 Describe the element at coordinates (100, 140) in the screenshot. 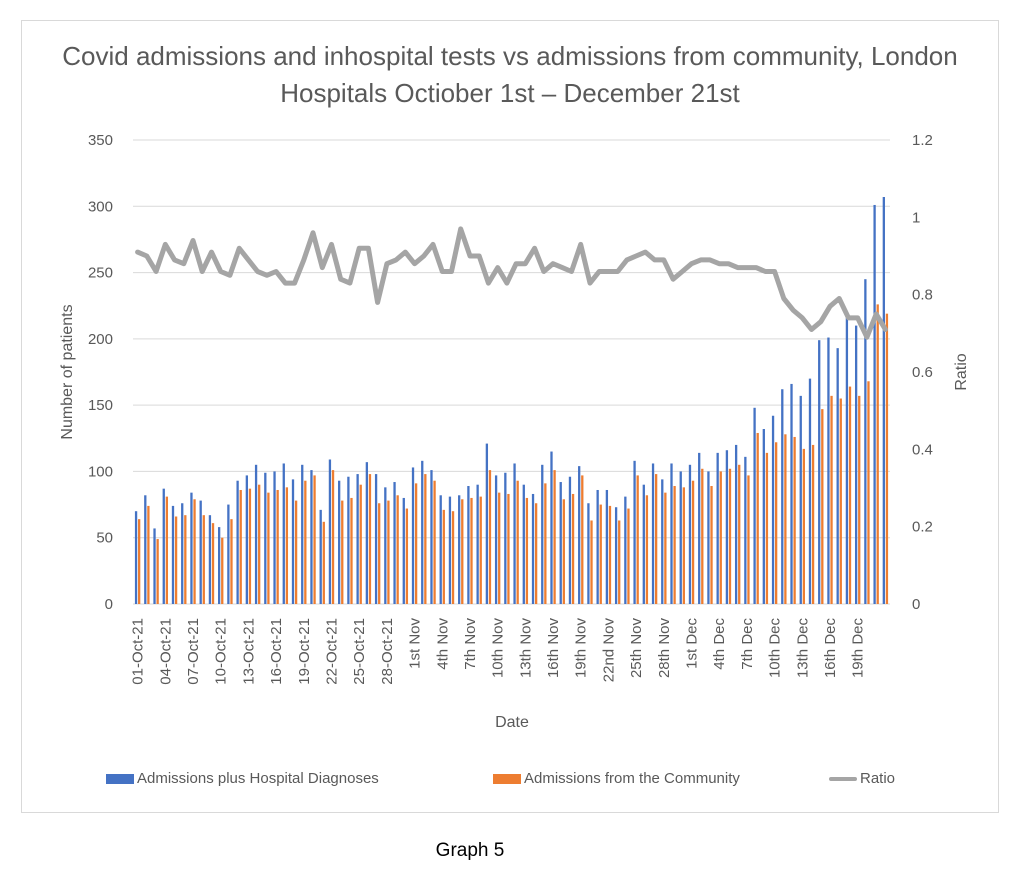

I see `y-tick-label: 350` at that location.